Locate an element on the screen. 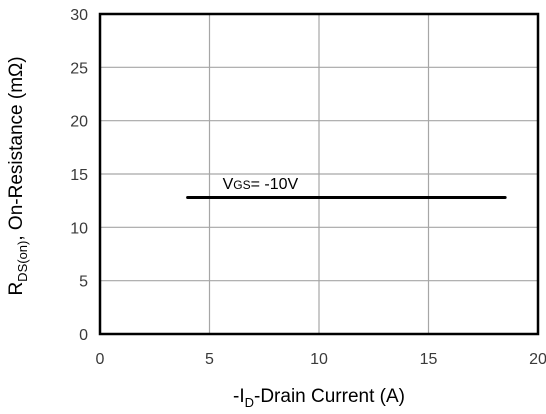 This screenshot has height=414, width=546. vgs-annotation-prefix: V is located at coordinates (228, 184).